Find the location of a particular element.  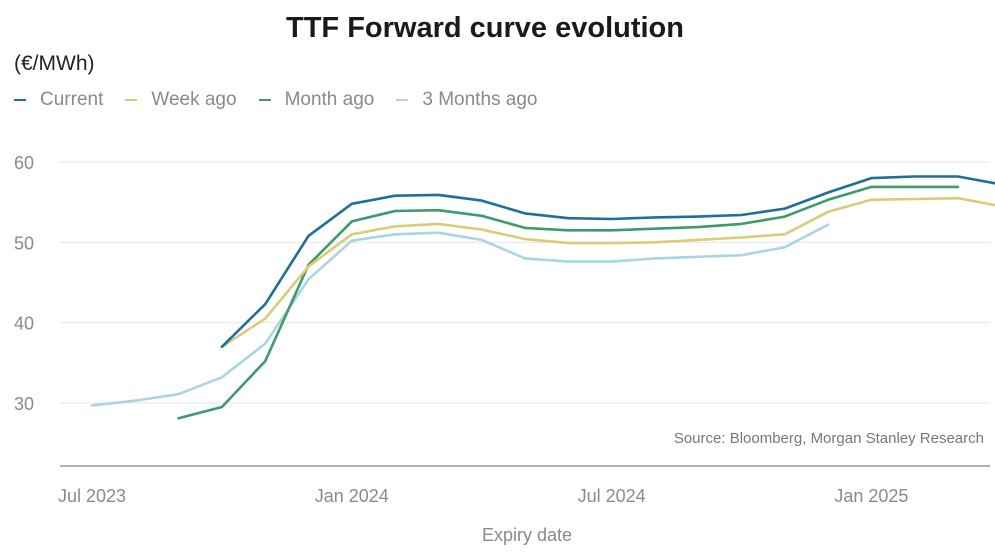

legend-label: Month ago is located at coordinates (329, 99).